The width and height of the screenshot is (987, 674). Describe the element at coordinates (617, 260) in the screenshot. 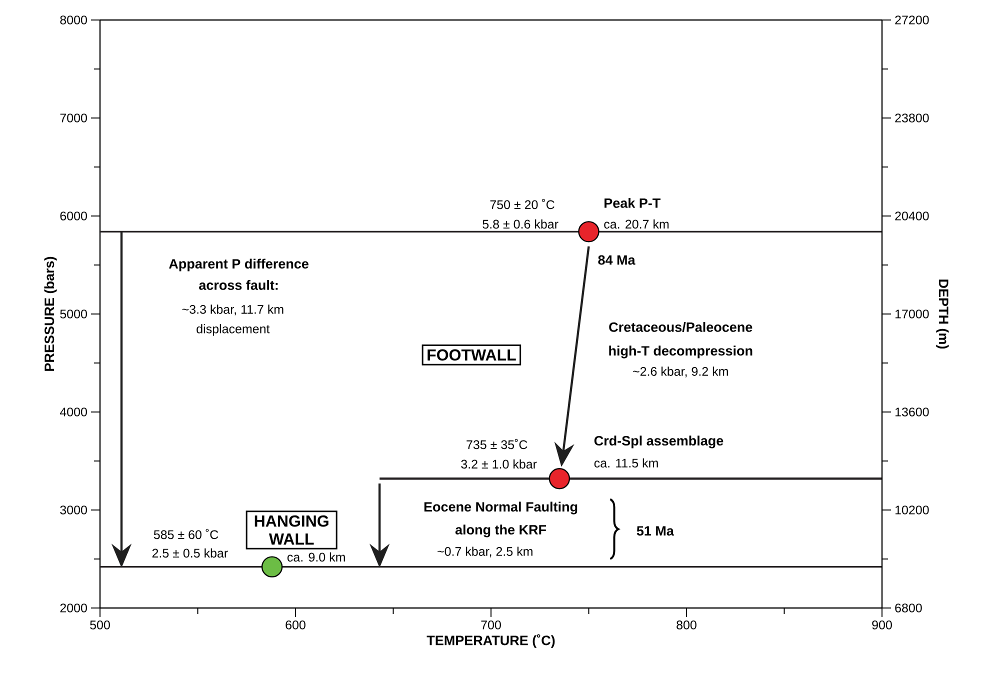

I see `annotation: 84 Ma` at that location.